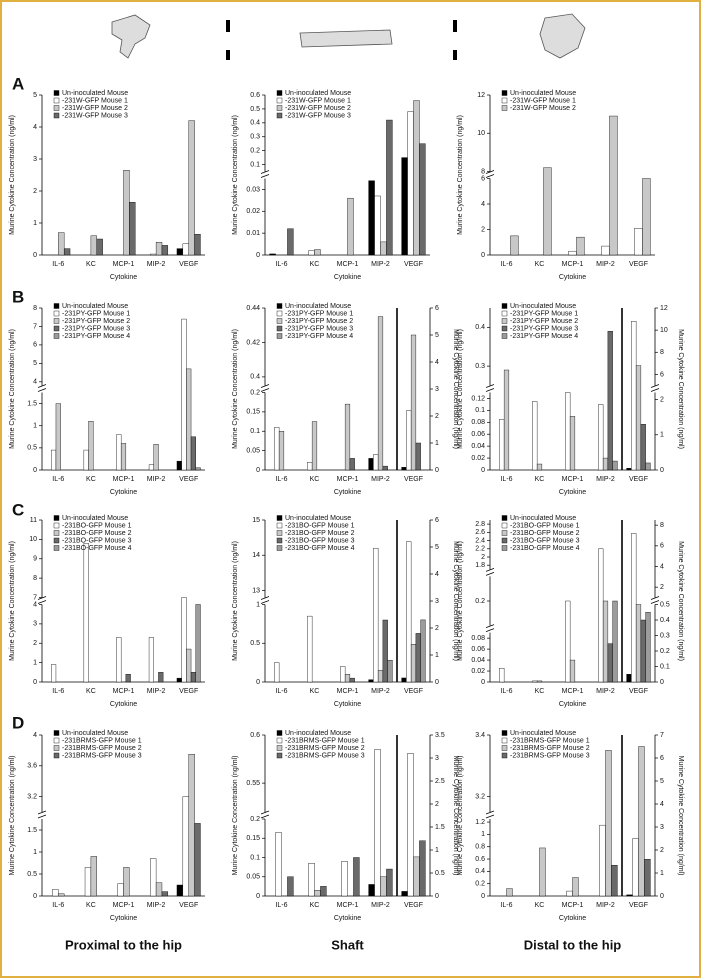 The height and width of the screenshot is (978, 701). What do you see at coordinates (483, 229) in the screenshot?
I see `tick-label: 2` at bounding box center [483, 229].